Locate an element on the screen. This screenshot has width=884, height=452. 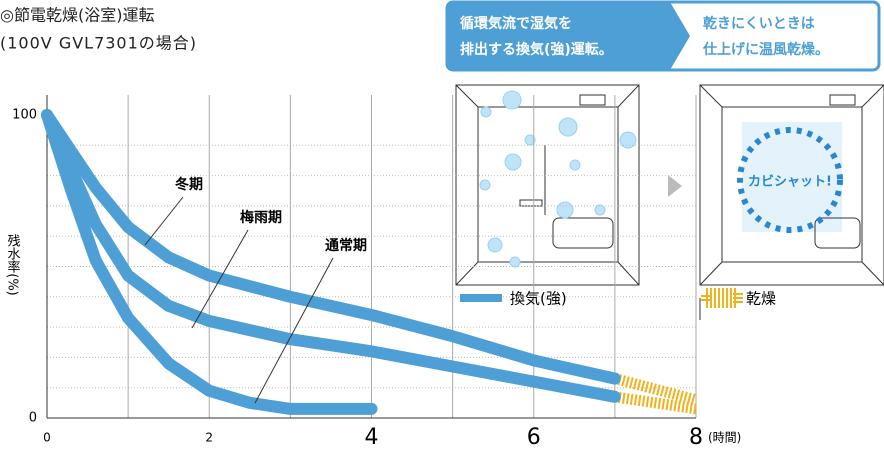
badge: カビシャット! is located at coordinates (790, 182).